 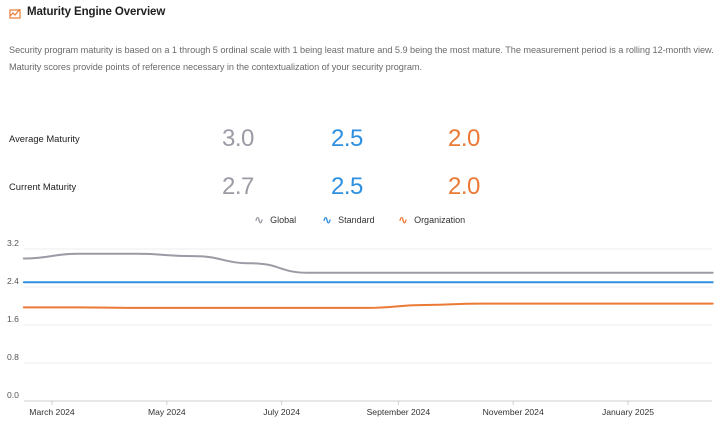 I want to click on legend-item-organization: ∿ Organization, so click(x=431, y=220).